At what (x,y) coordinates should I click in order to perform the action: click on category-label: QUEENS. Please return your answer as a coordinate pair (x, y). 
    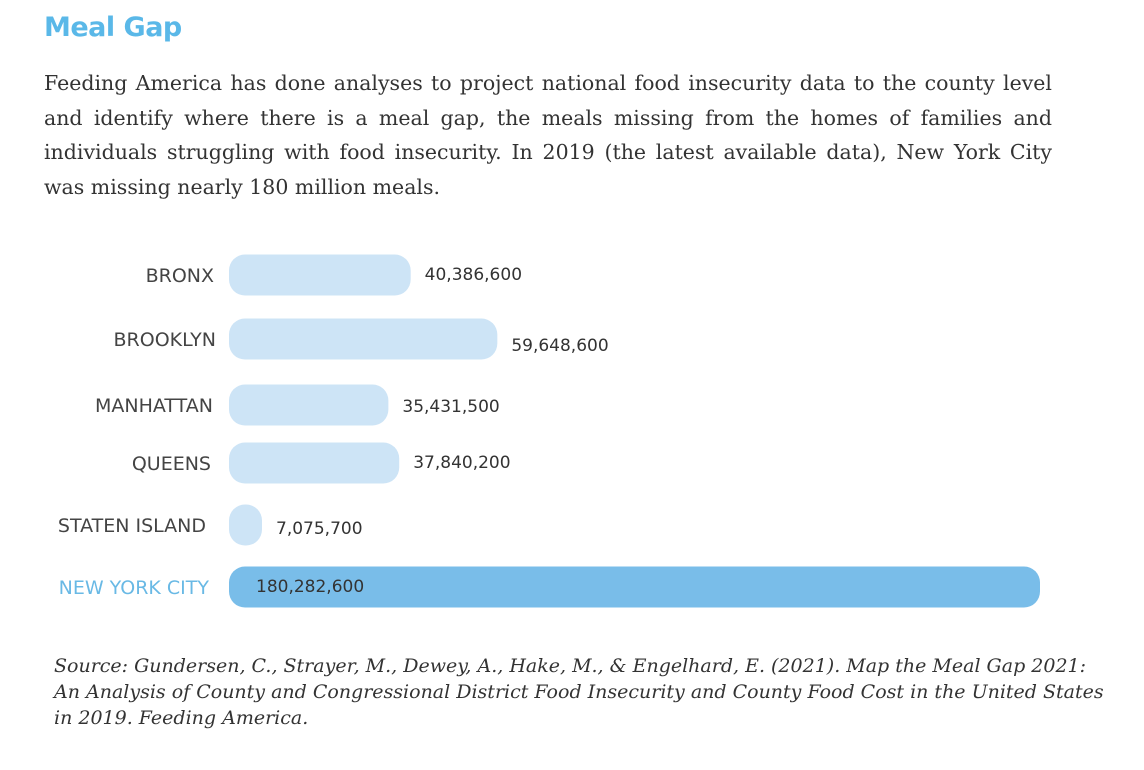
    Looking at the image, I should click on (171, 464).